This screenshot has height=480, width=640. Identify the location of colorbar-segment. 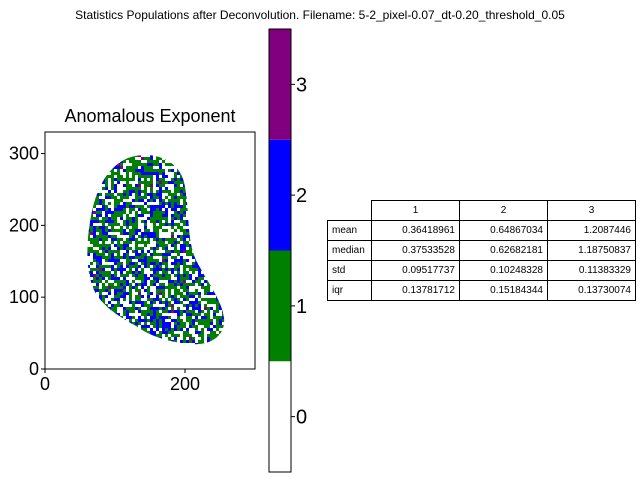
(280, 306).